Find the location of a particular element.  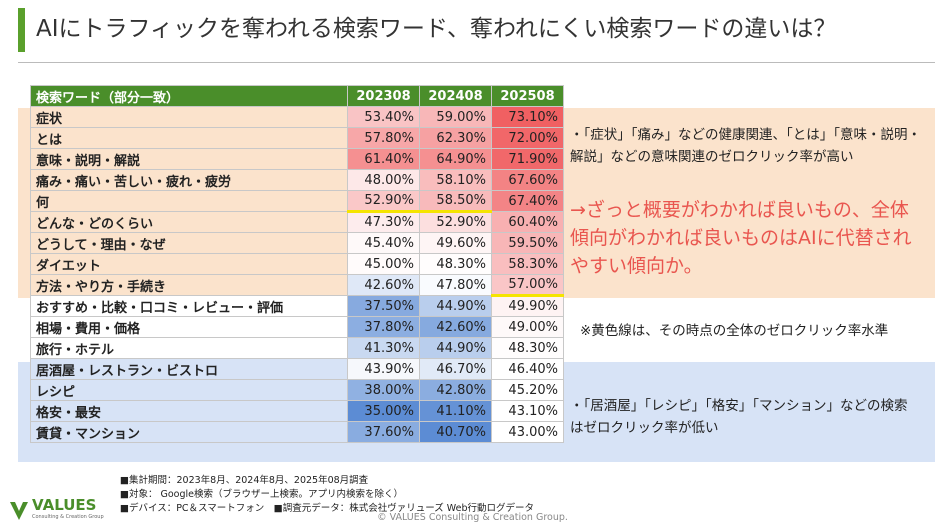

value-cell: 59.50% is located at coordinates (527, 243).